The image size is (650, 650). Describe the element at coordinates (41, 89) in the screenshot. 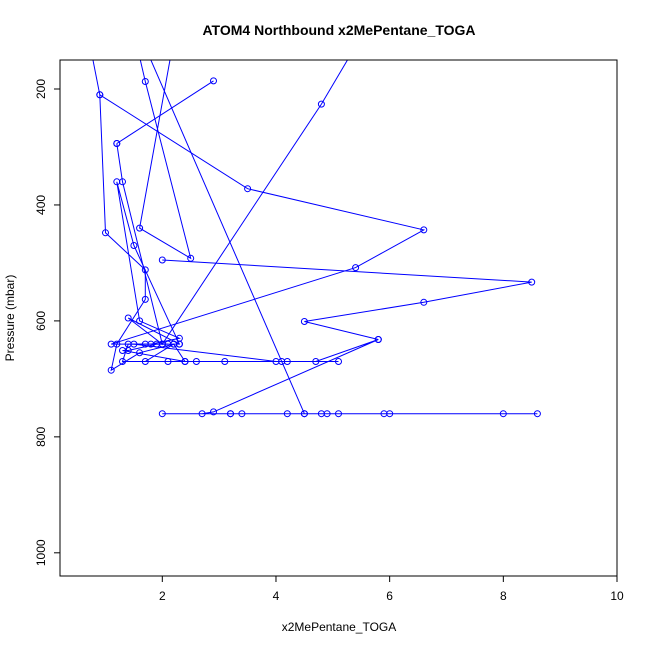

I see `y-tick-label: 200` at that location.